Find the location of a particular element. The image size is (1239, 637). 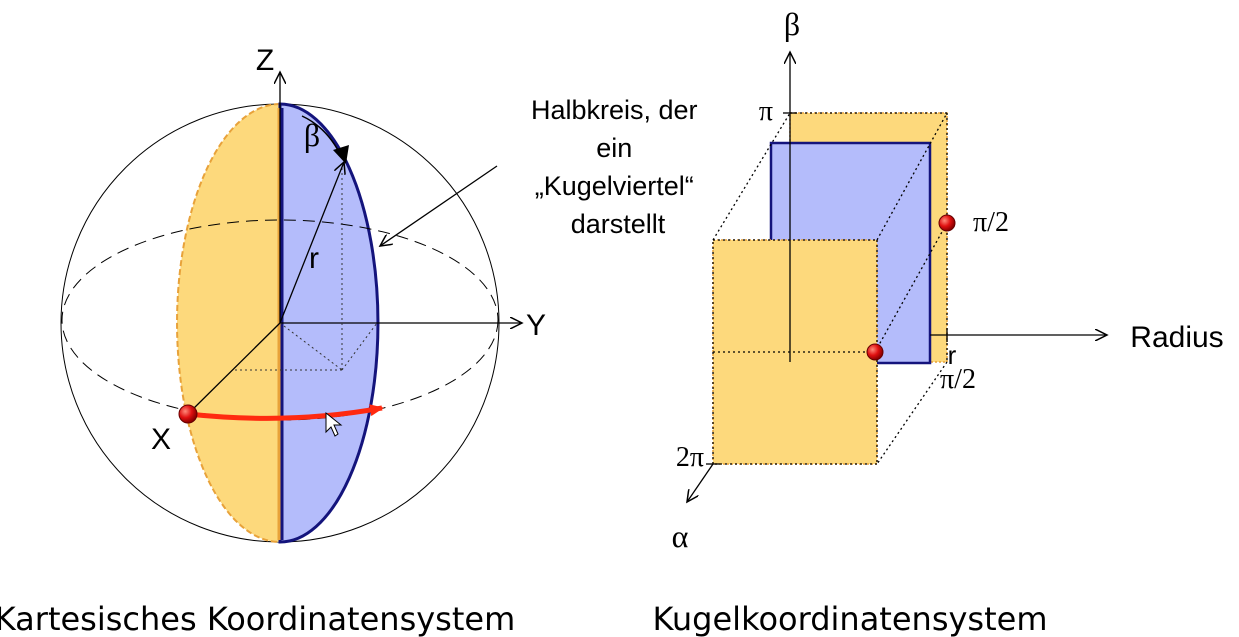

alpha-axis-line is located at coordinates (700, 482).